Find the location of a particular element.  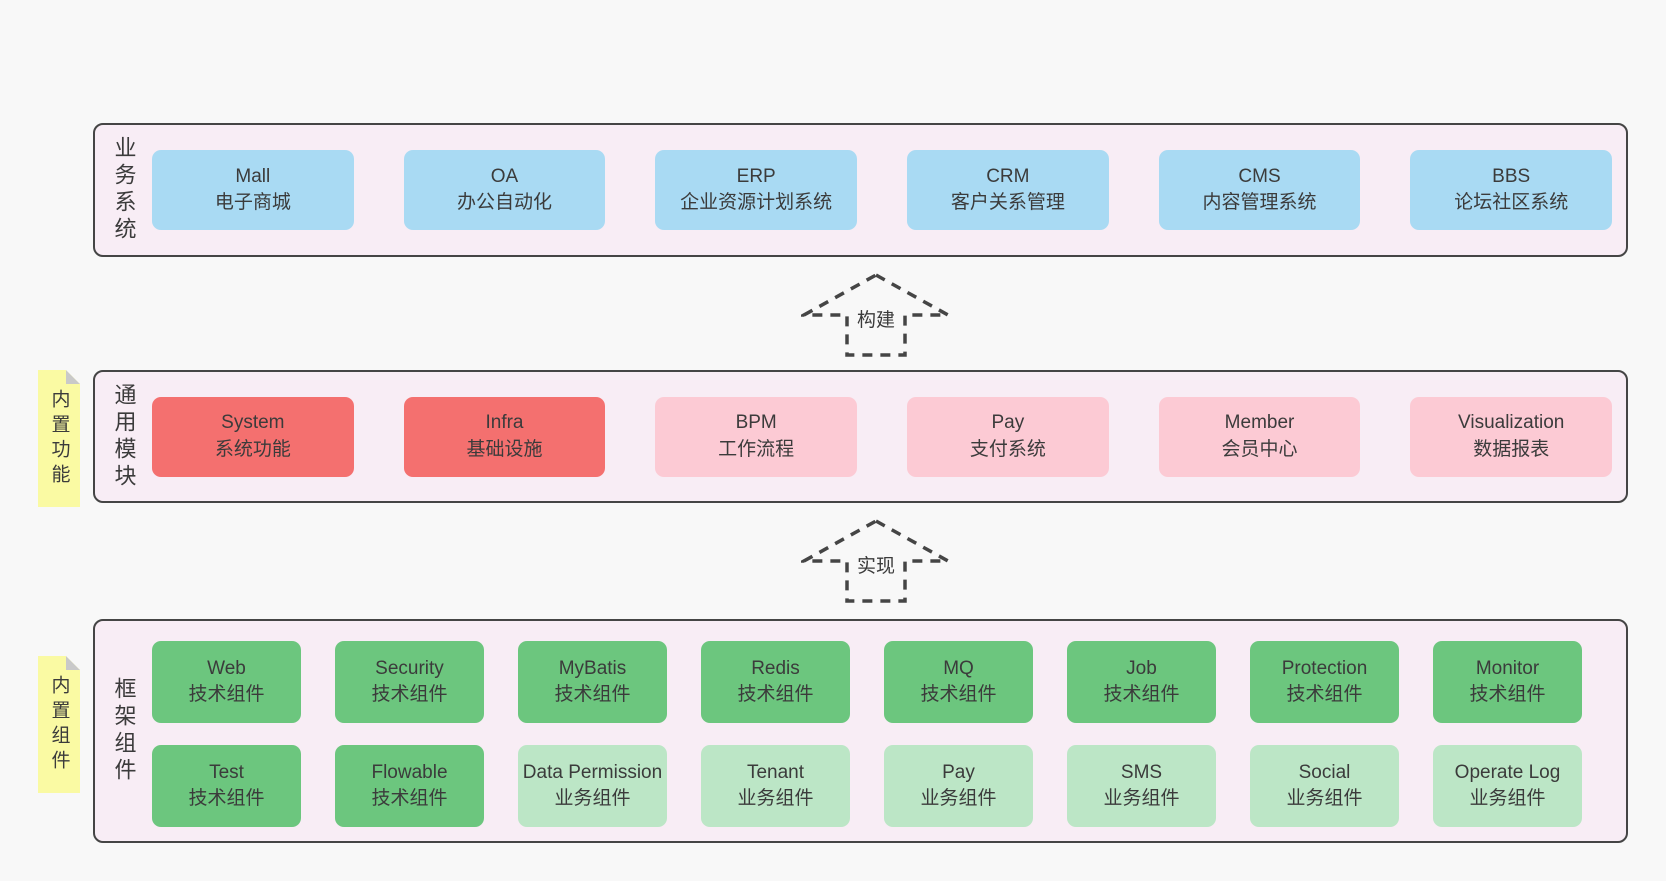

box-infra: Infra 基础设施 is located at coordinates (504, 436).